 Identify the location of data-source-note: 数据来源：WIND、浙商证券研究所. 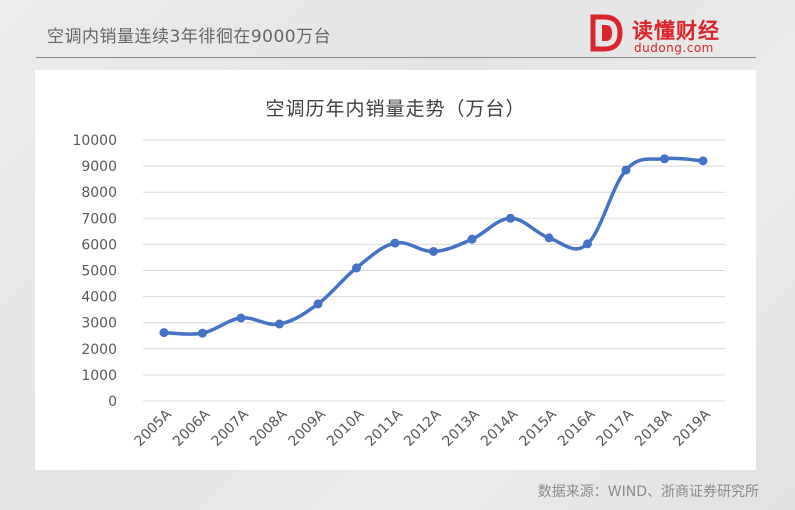
(648, 492).